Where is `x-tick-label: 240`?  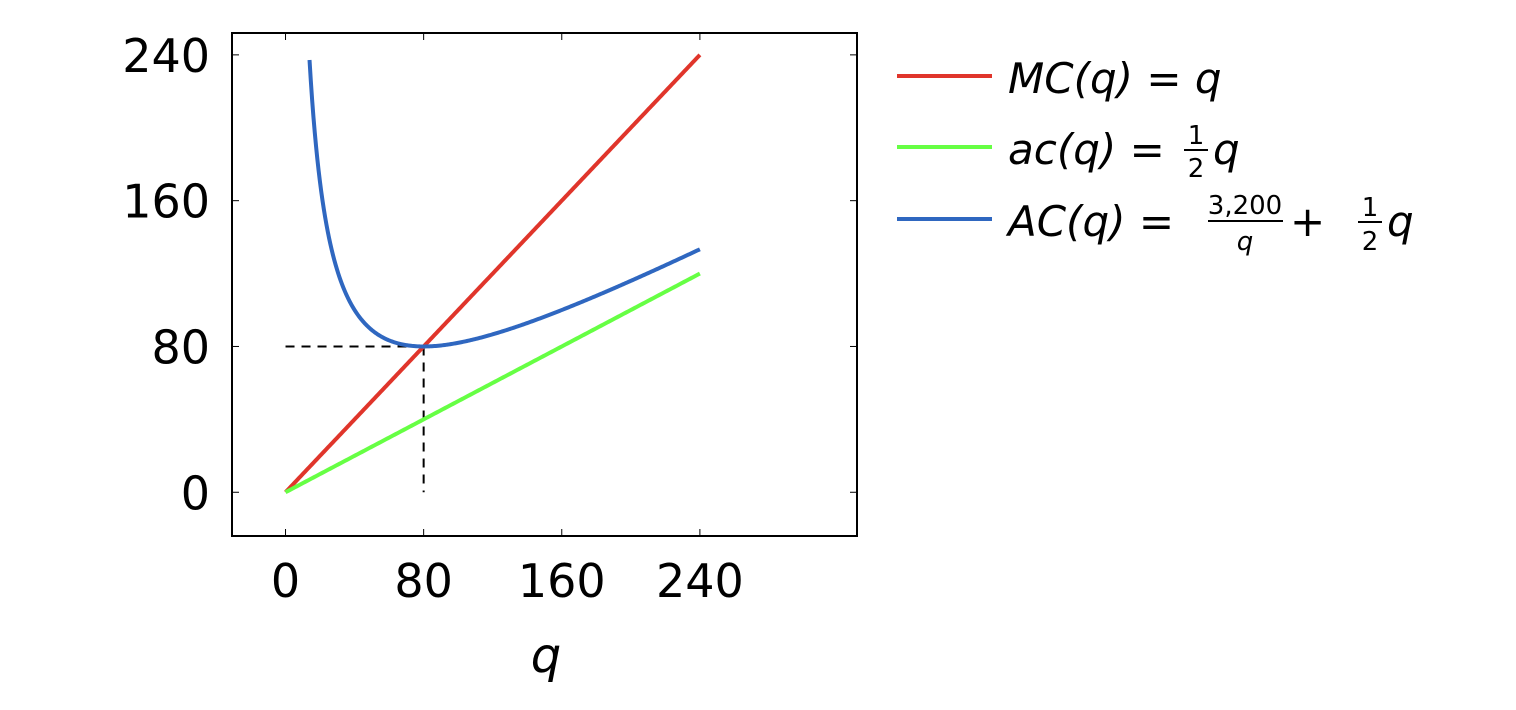
x-tick-label: 240 is located at coordinates (700, 581).